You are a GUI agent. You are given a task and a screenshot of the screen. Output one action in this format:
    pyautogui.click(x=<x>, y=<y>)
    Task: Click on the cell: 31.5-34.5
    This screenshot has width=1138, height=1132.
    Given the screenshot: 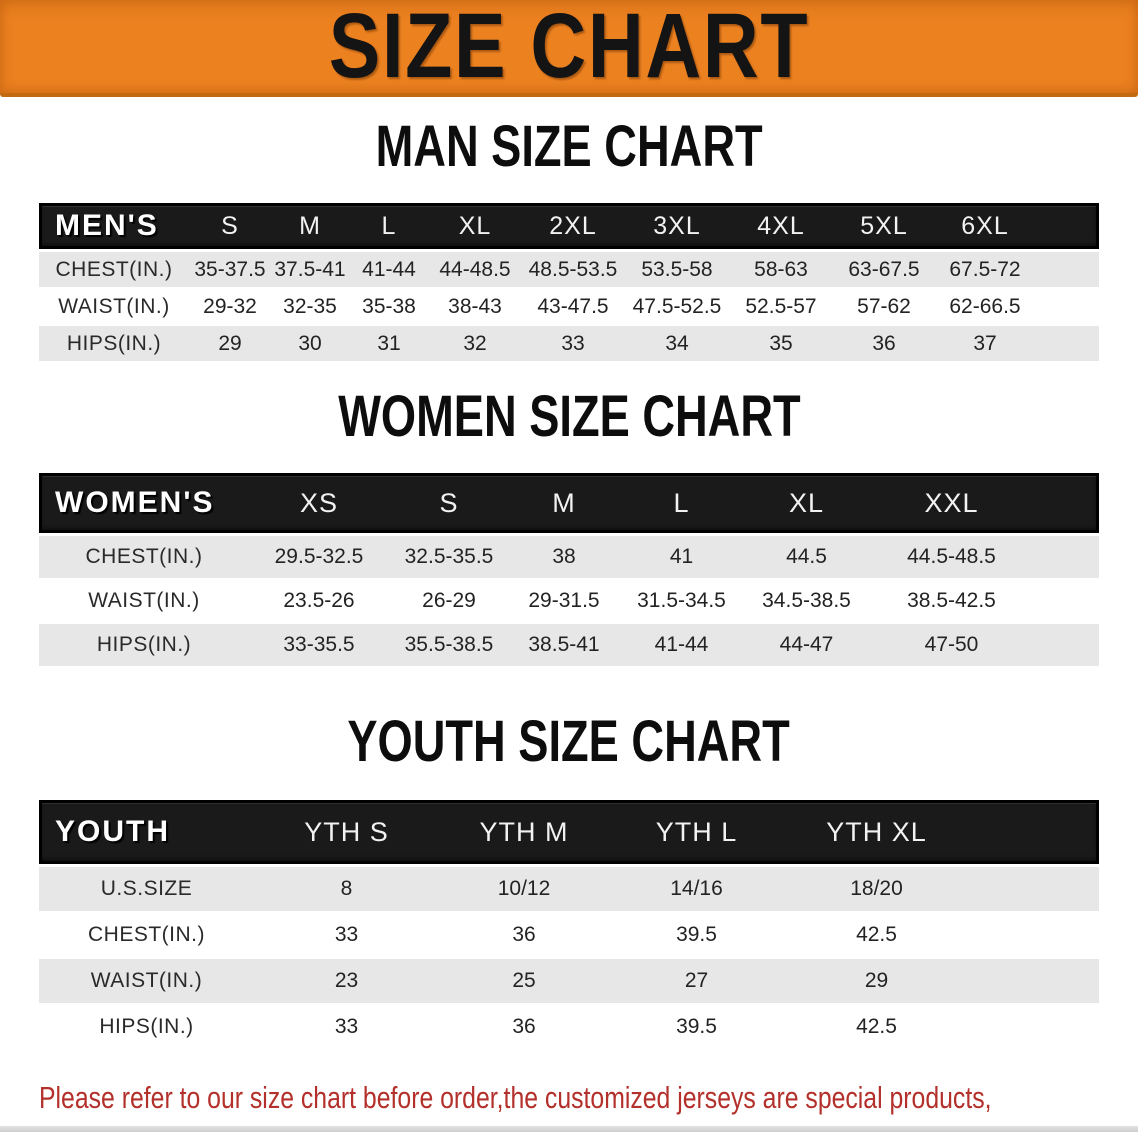 What is the action you would take?
    pyautogui.click(x=681, y=600)
    